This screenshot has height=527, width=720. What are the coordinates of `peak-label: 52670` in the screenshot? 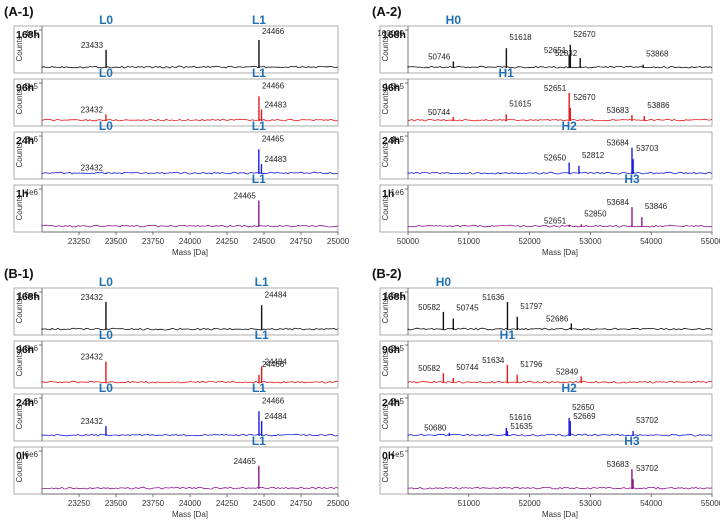 It's located at (584, 34).